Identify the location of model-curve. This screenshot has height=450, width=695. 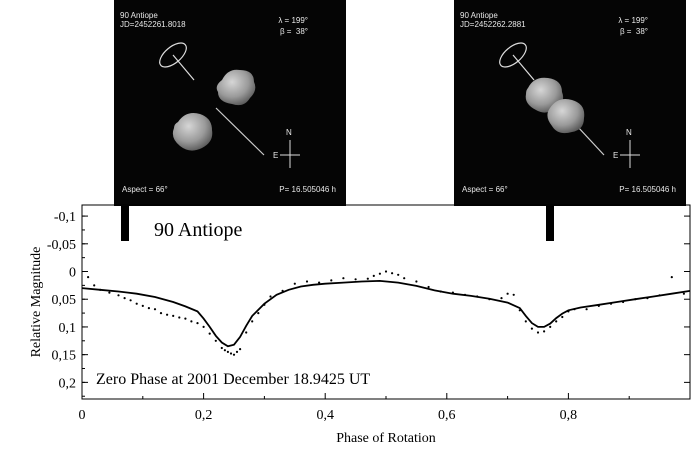
(386, 313).